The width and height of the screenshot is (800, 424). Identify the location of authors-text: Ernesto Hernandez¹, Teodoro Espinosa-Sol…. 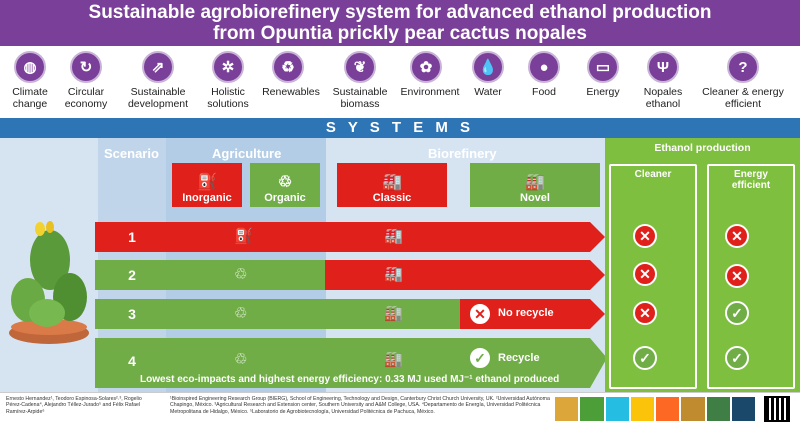
(74, 405).